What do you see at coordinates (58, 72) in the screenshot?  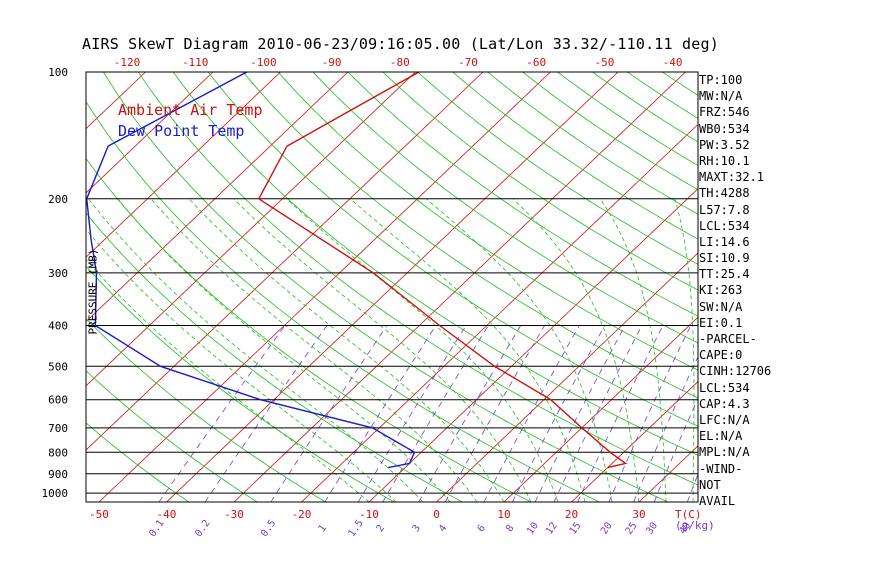 I see `pressure-tick-label: 100` at bounding box center [58, 72].